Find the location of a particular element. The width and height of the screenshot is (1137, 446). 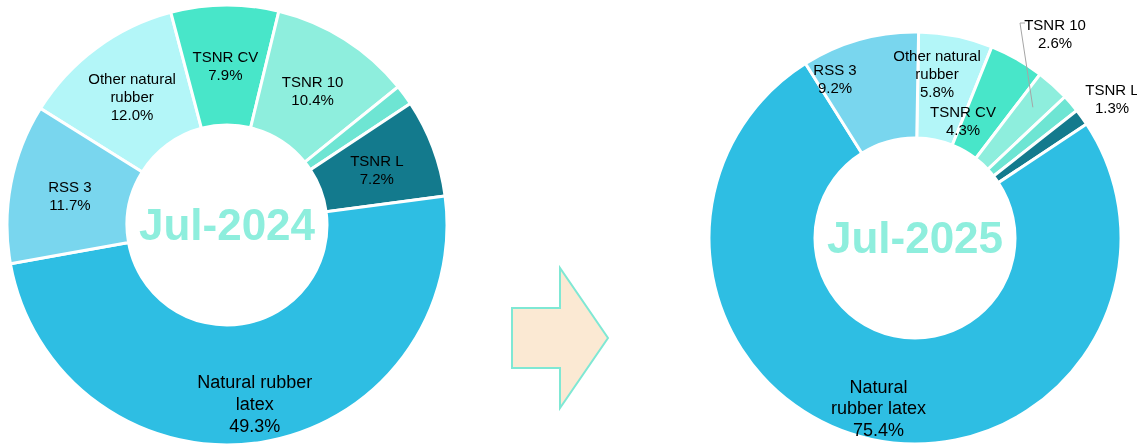

text: Jul-2025 is located at coordinates (915, 237).